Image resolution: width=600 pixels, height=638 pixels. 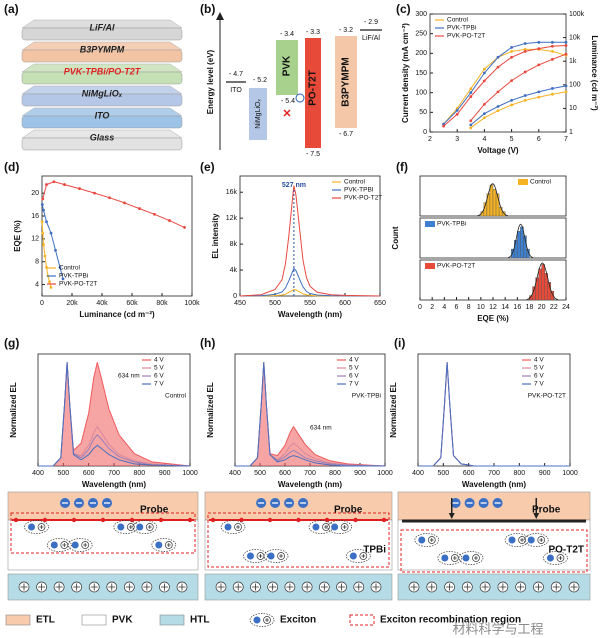 I want to click on x-tick-label: 1000, so click(x=190, y=473).